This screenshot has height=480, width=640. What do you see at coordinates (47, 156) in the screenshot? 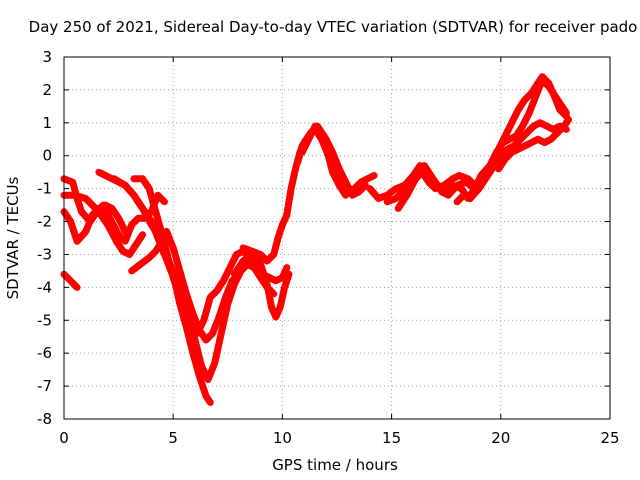
I see `y-tick-label: 0` at bounding box center [47, 156].